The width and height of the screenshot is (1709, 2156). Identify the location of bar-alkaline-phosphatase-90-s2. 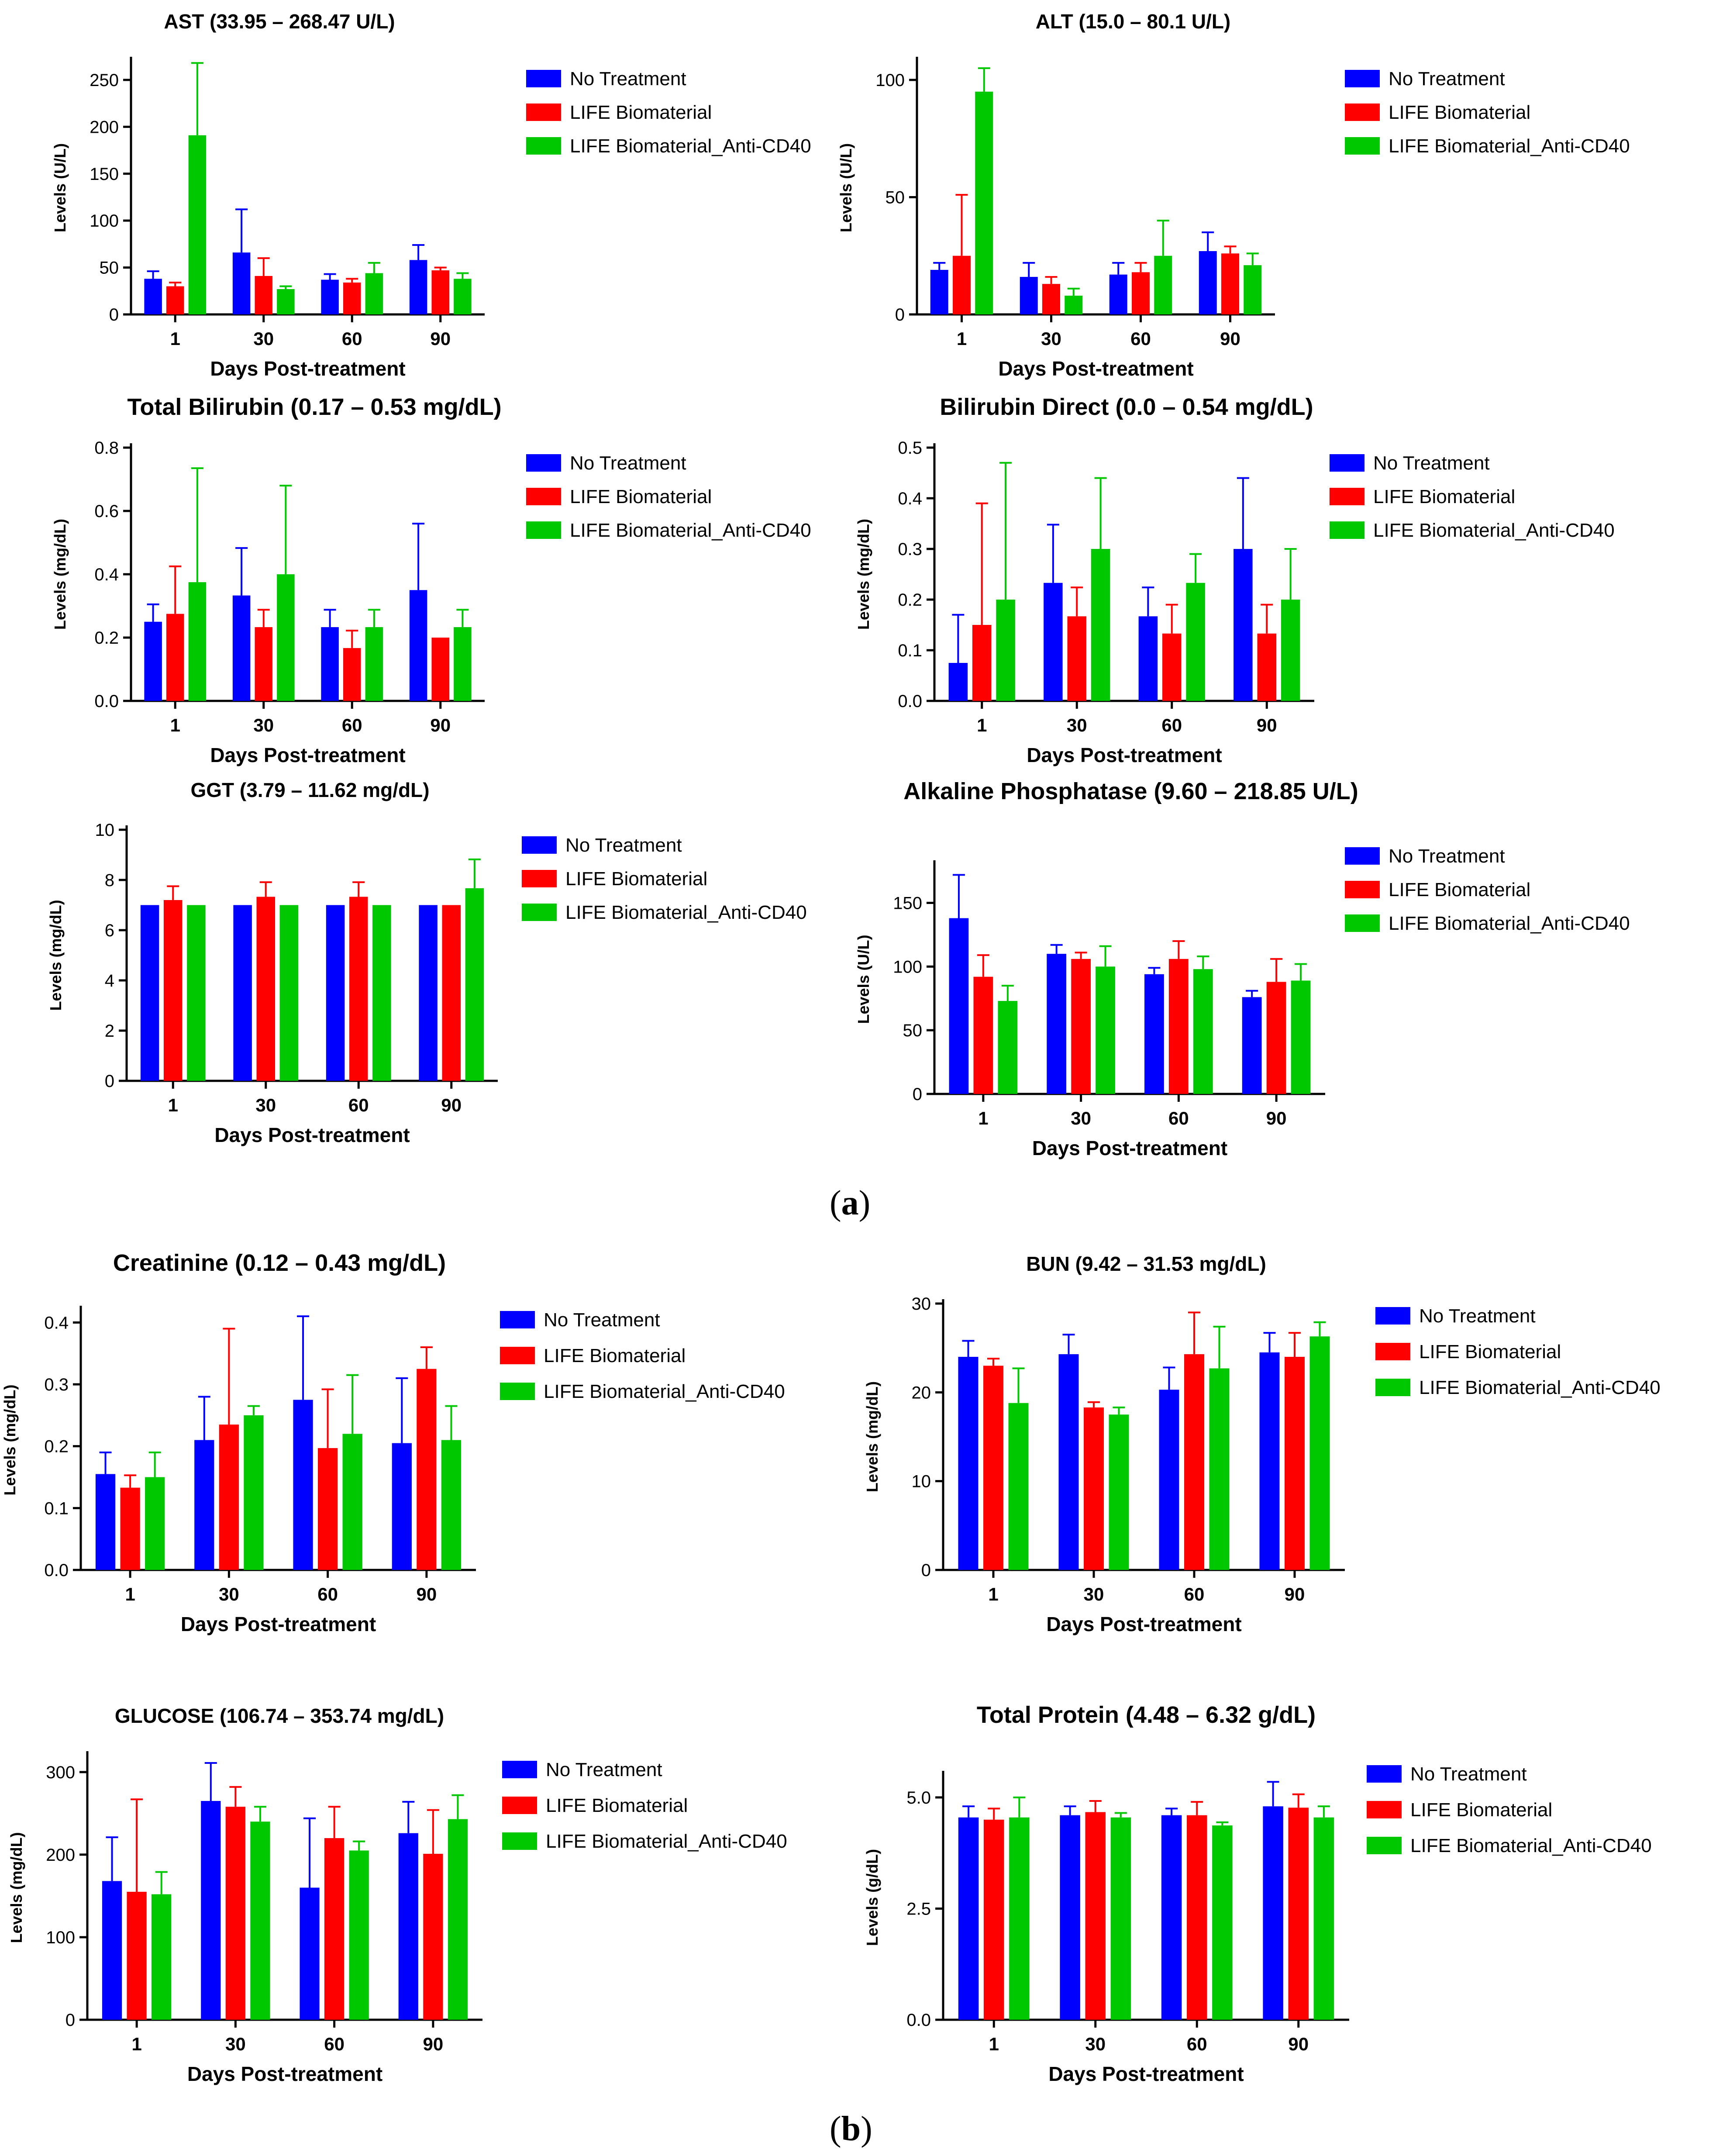
(1301, 1037).